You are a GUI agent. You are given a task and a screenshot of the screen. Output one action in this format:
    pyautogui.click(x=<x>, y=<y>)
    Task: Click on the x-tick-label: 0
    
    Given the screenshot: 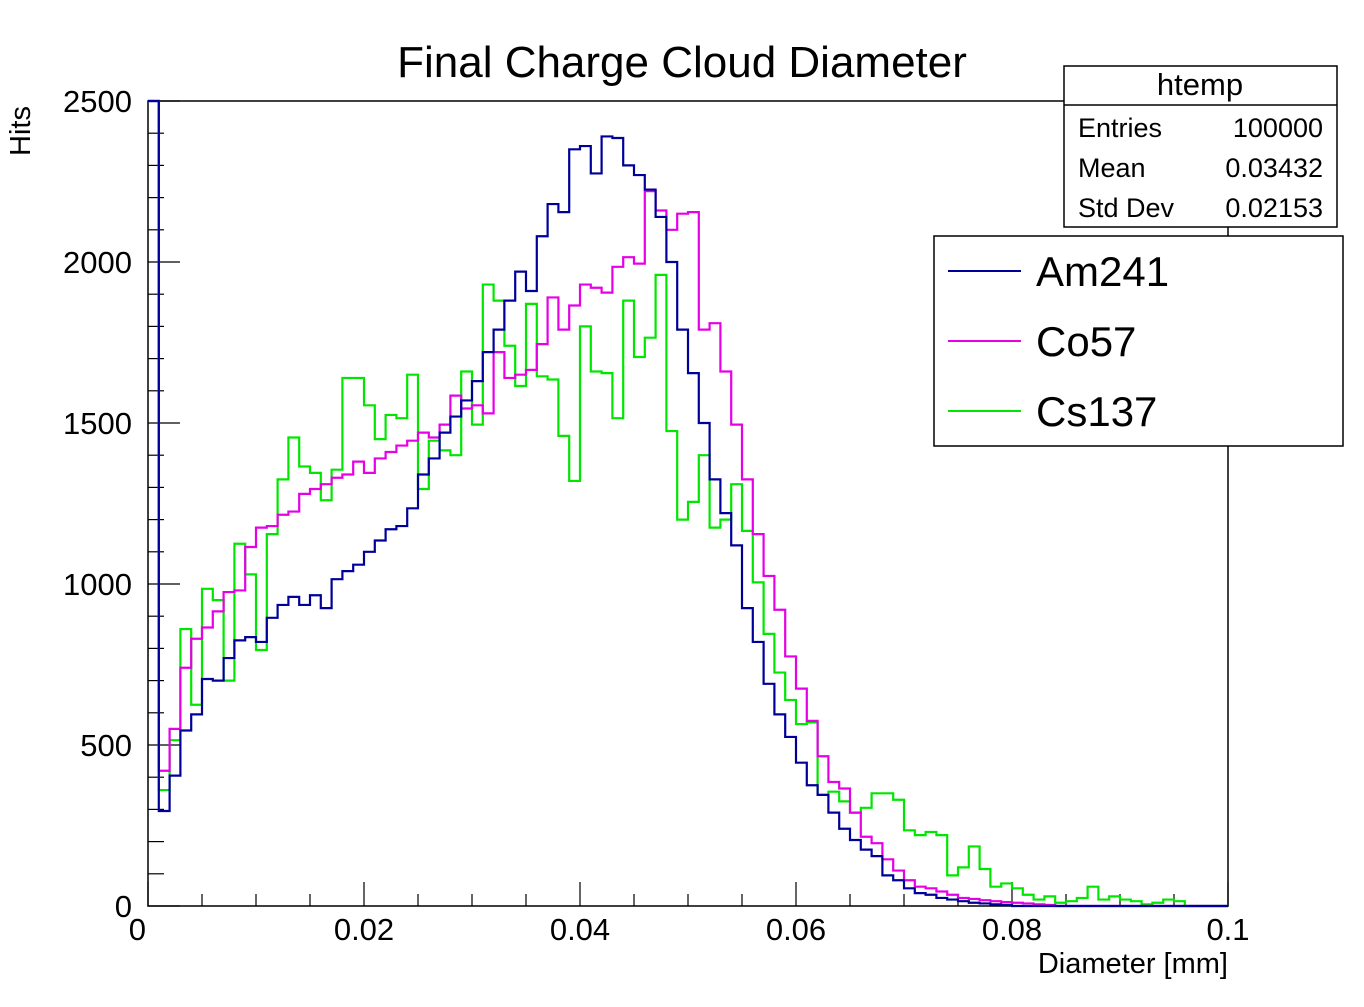 What is the action you would take?
    pyautogui.click(x=137, y=929)
    